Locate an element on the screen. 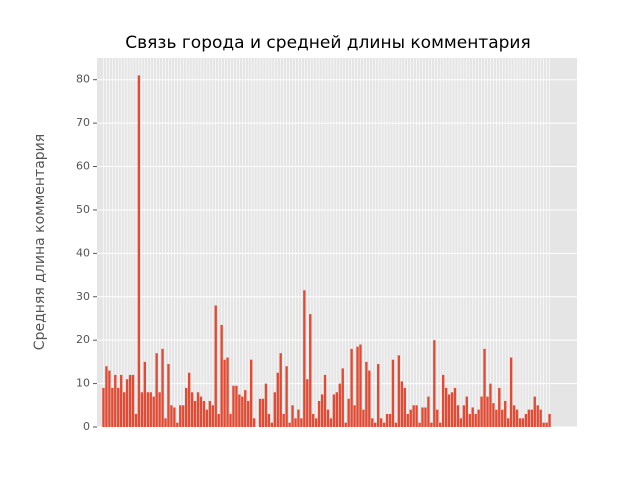  y-tick-label: 70 is located at coordinates (83, 122).